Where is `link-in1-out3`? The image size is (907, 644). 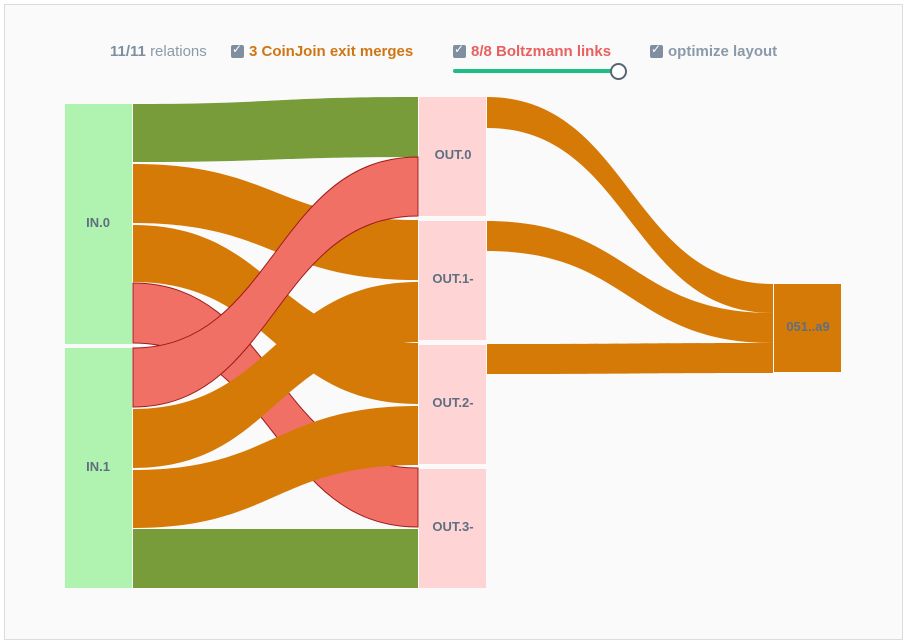
link-in1-out3 is located at coordinates (275, 558).